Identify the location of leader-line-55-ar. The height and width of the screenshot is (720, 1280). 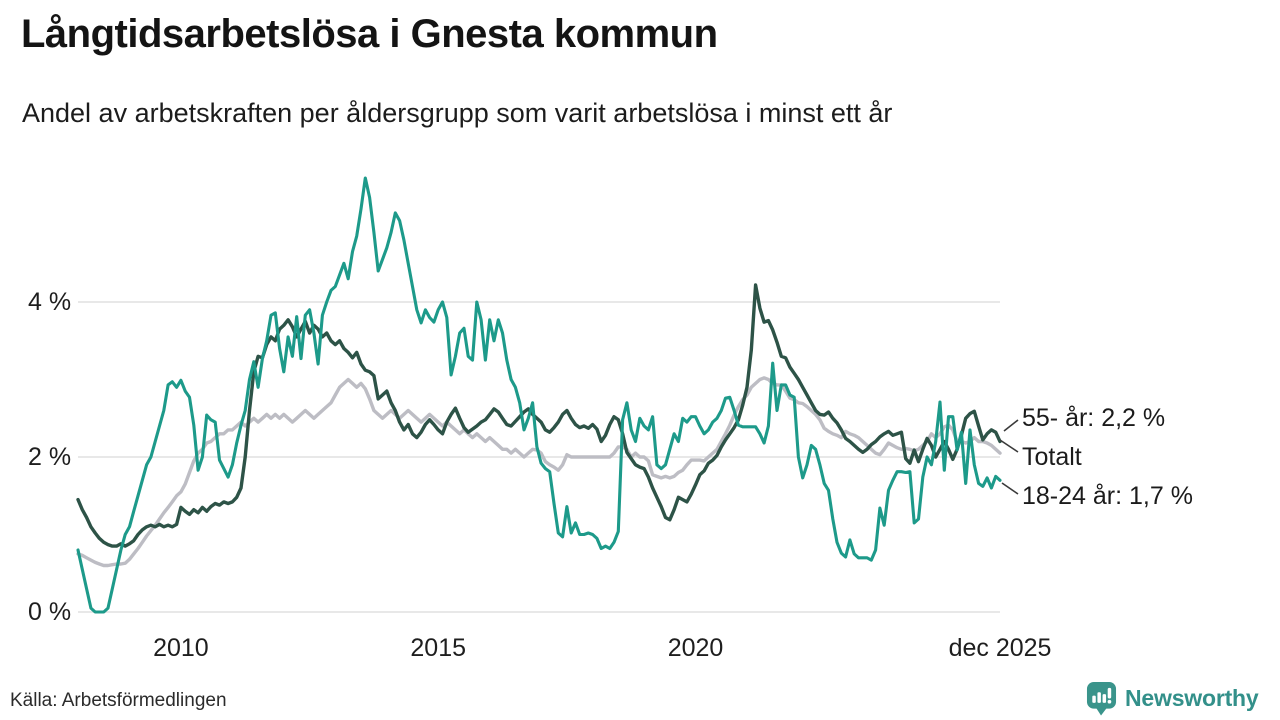
(1011, 425).